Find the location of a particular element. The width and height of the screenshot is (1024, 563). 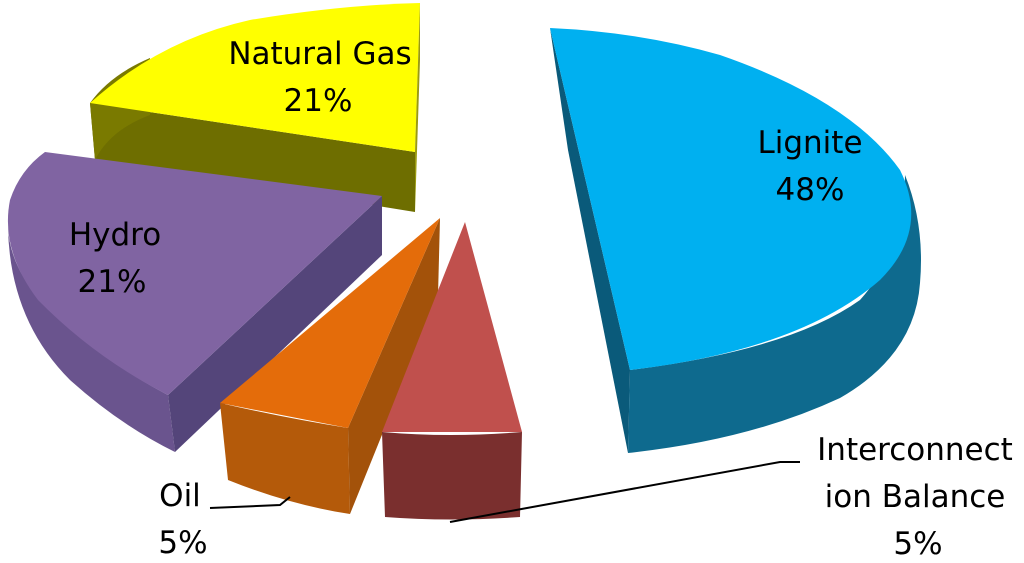

slice-oil-top is located at coordinates (330, 323).